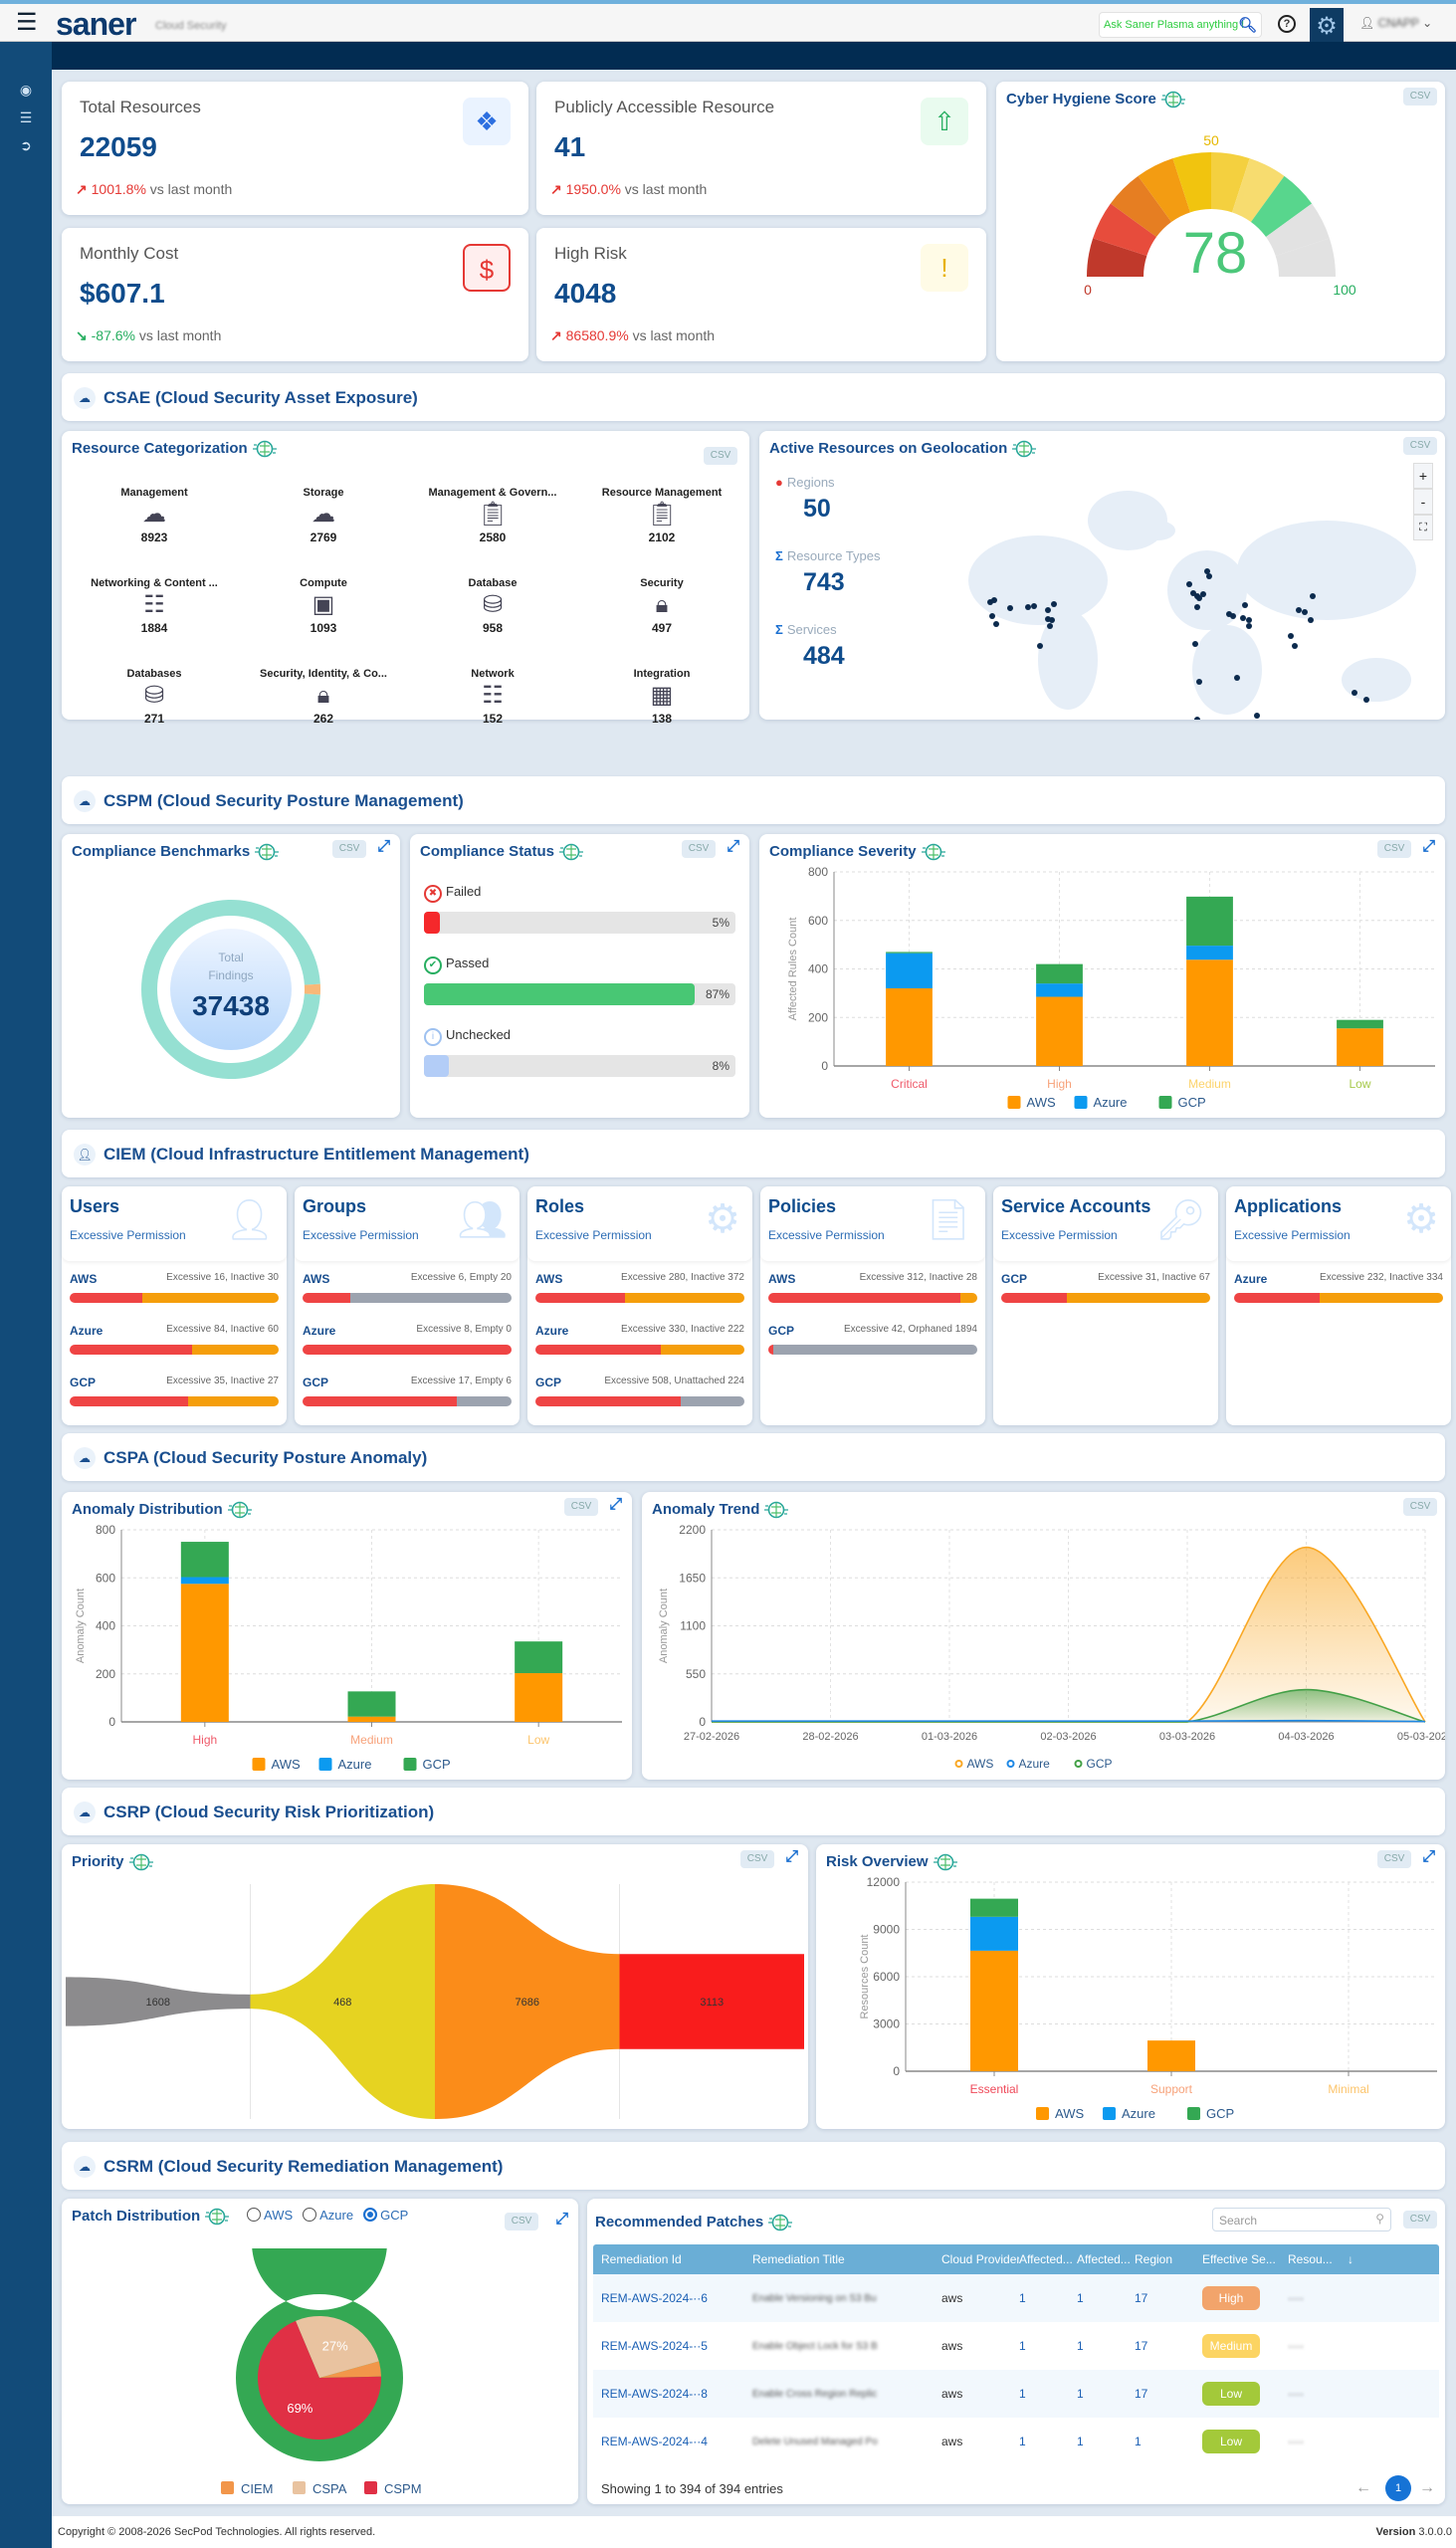 The width and height of the screenshot is (1456, 2548). I want to click on prev-page-icon: ←, so click(1363, 2487).